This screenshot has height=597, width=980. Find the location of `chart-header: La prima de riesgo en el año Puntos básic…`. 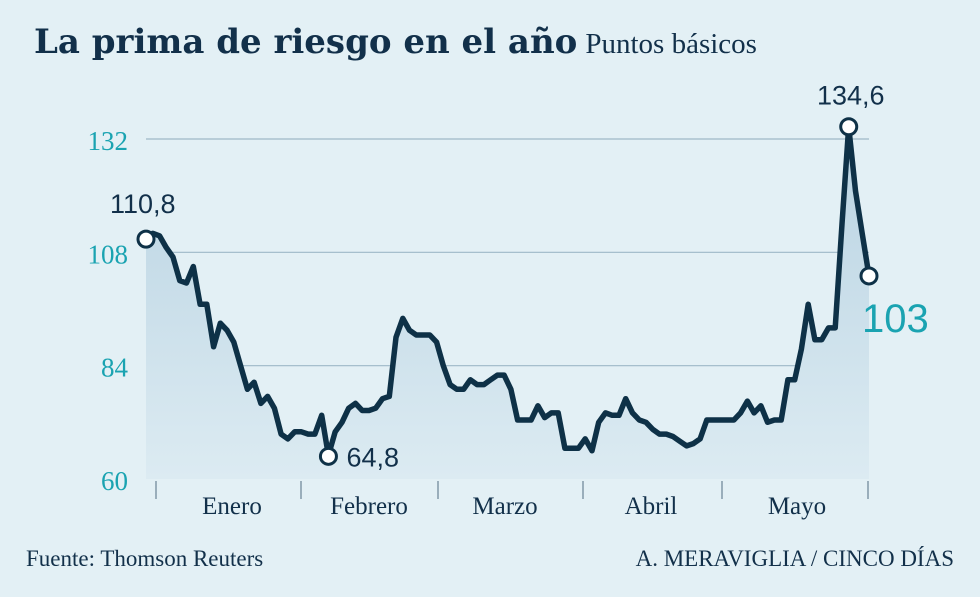

chart-header: La prima de riesgo en el año Puntos básic… is located at coordinates (395, 42).